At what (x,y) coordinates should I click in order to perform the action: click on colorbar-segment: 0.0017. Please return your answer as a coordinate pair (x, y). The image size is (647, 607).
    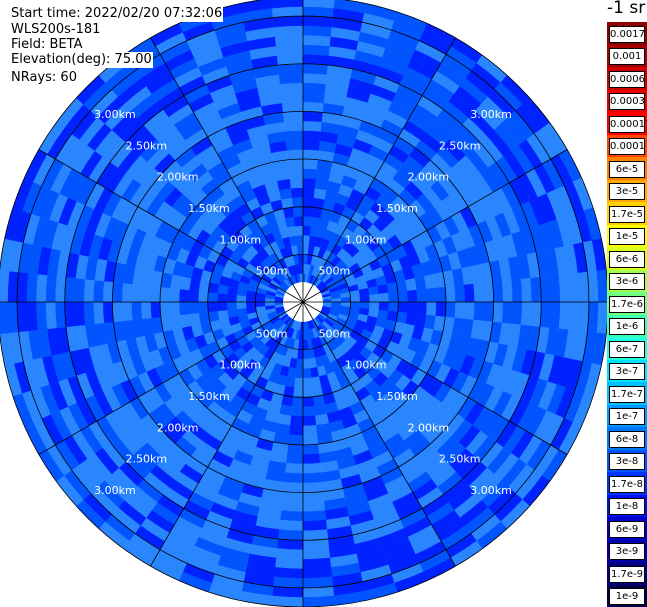
    Looking at the image, I should click on (627, 33).